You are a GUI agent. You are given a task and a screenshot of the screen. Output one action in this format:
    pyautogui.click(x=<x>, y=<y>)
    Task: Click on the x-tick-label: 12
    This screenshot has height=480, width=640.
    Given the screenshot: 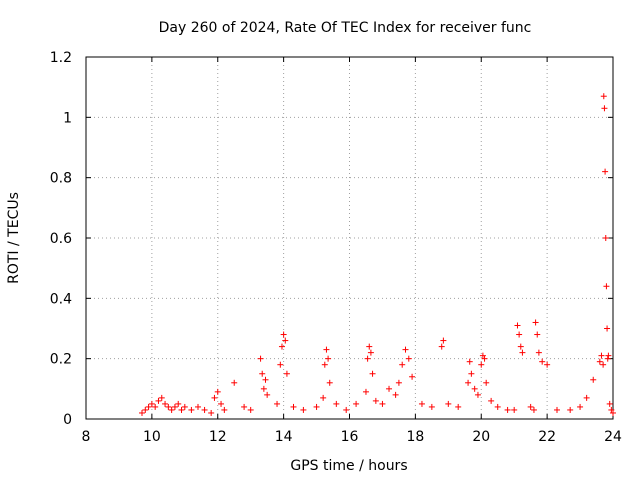 What is the action you would take?
    pyautogui.click(x=218, y=437)
    